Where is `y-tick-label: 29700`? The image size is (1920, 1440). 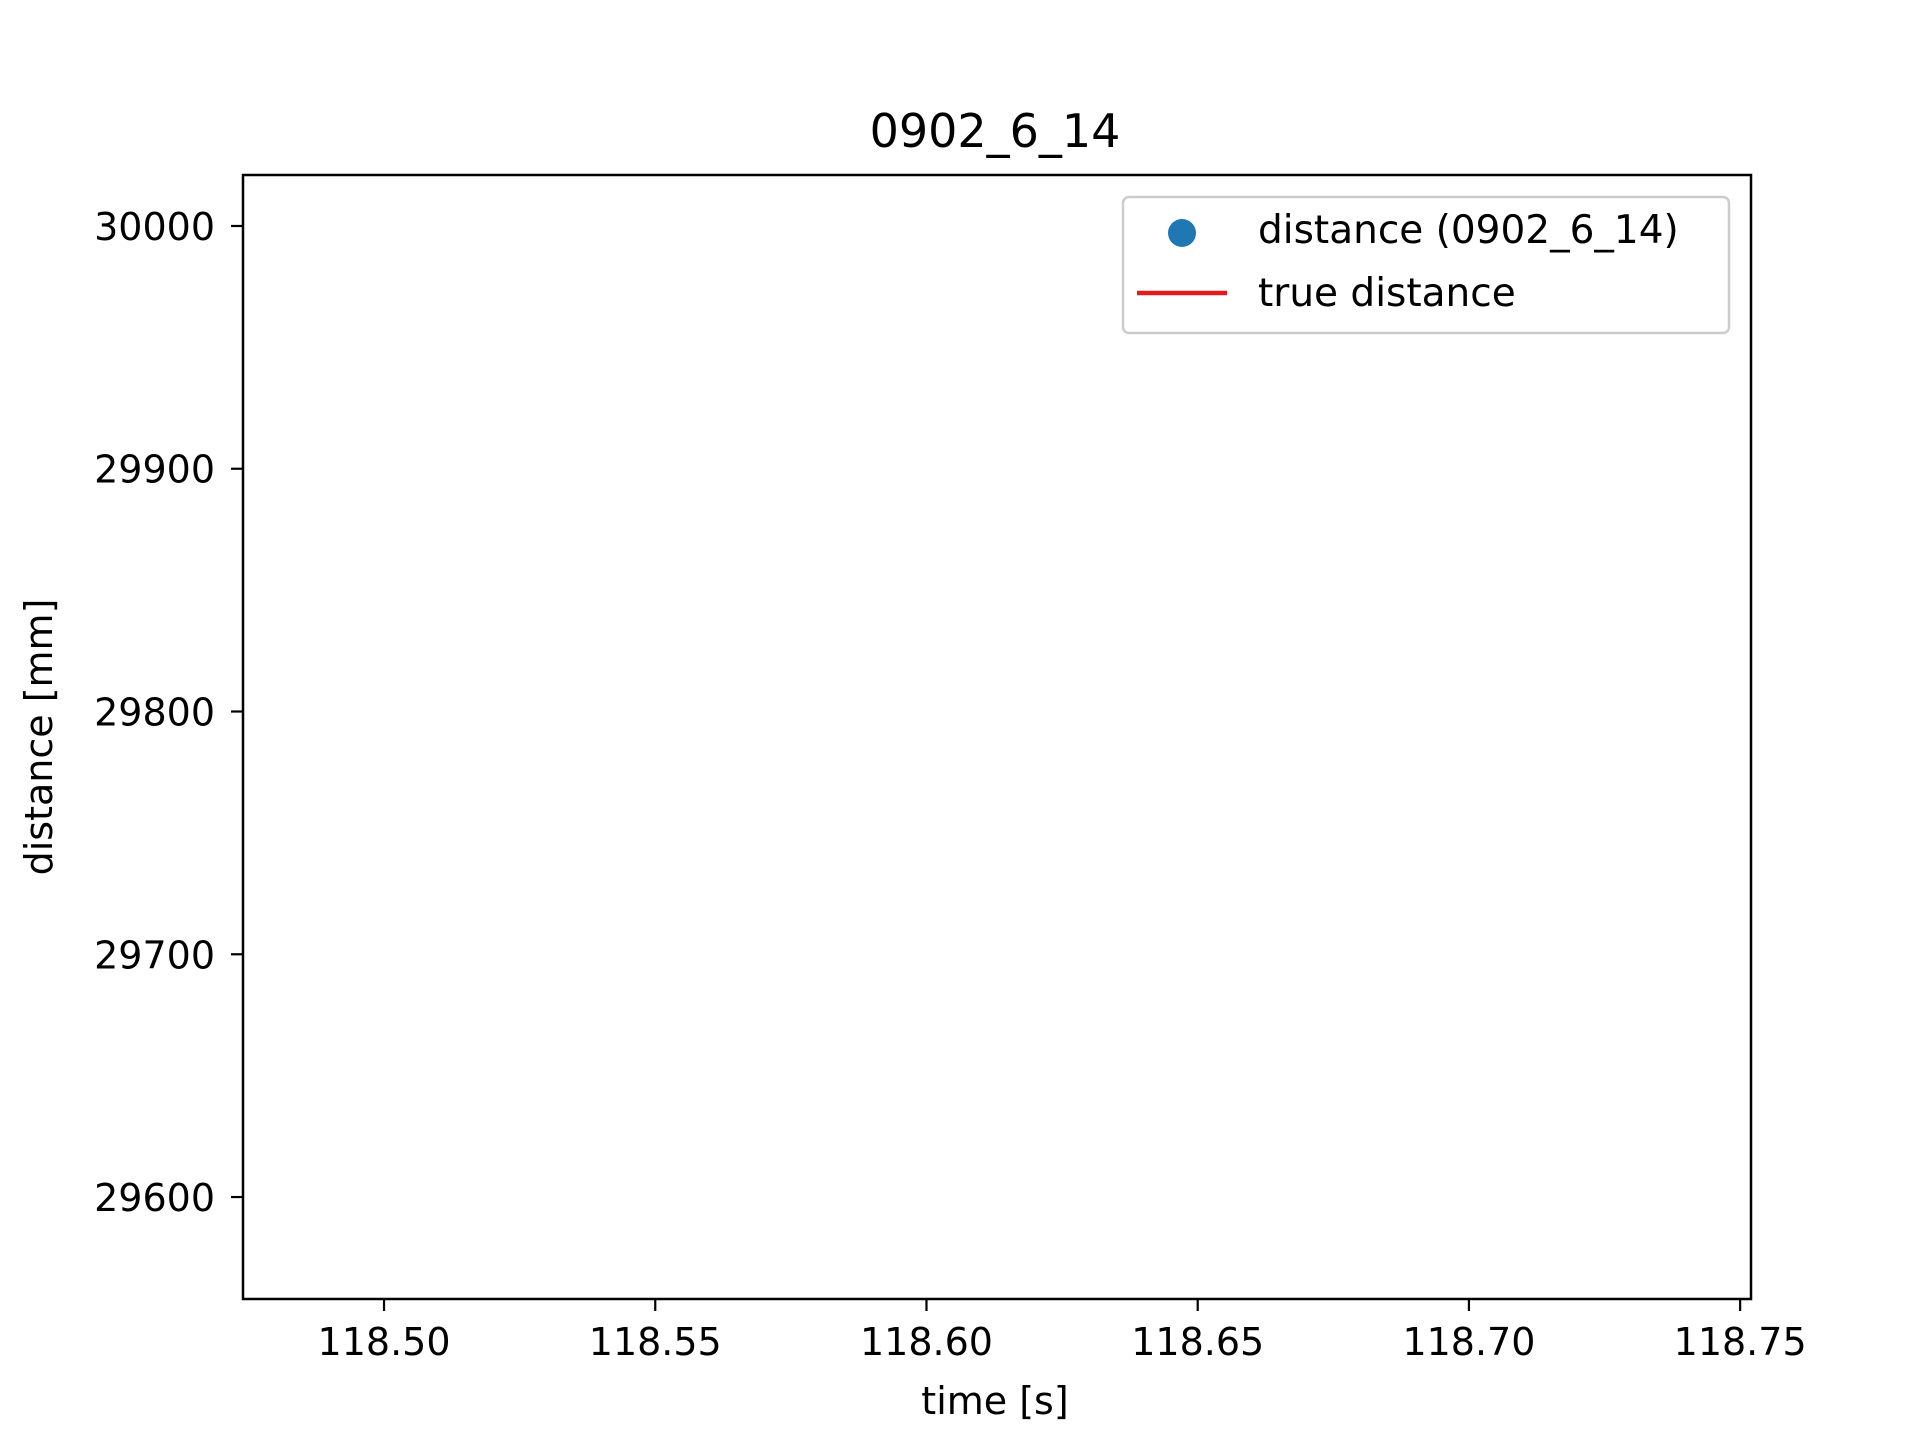
y-tick-label: 29700 is located at coordinates (154, 955).